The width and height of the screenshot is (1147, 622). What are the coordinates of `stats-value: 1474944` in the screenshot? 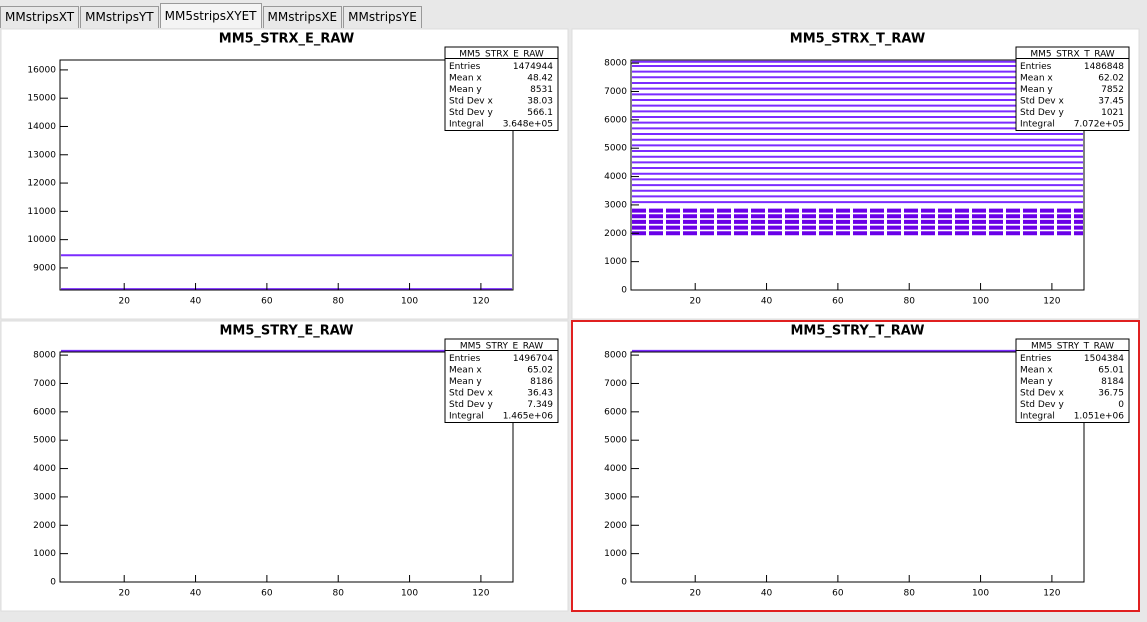 It's located at (533, 67).